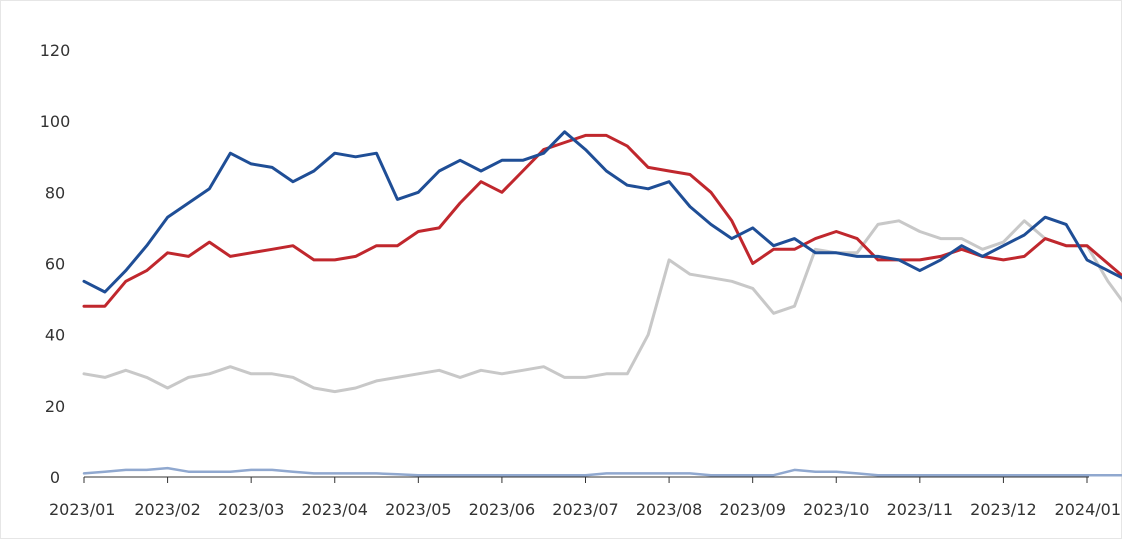  What do you see at coordinates (1088, 509) in the screenshot?
I see `x-tick-label: 2024/01` at bounding box center [1088, 509].